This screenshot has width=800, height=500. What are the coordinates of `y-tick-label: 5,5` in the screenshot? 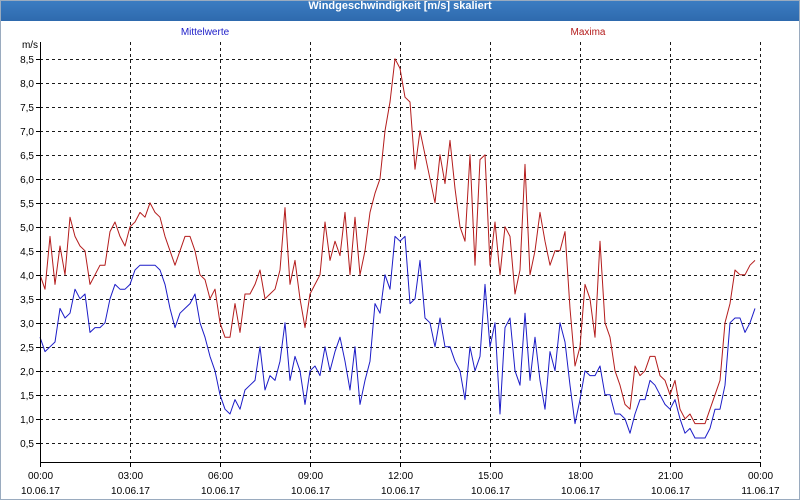 It's located at (27, 204).